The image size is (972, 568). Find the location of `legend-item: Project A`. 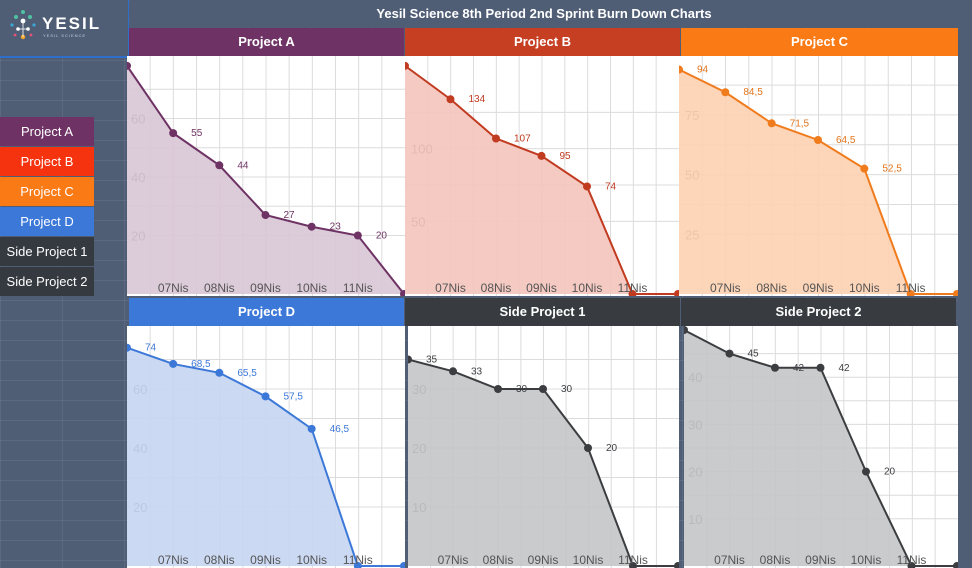

legend-item: Project A is located at coordinates (47, 131).